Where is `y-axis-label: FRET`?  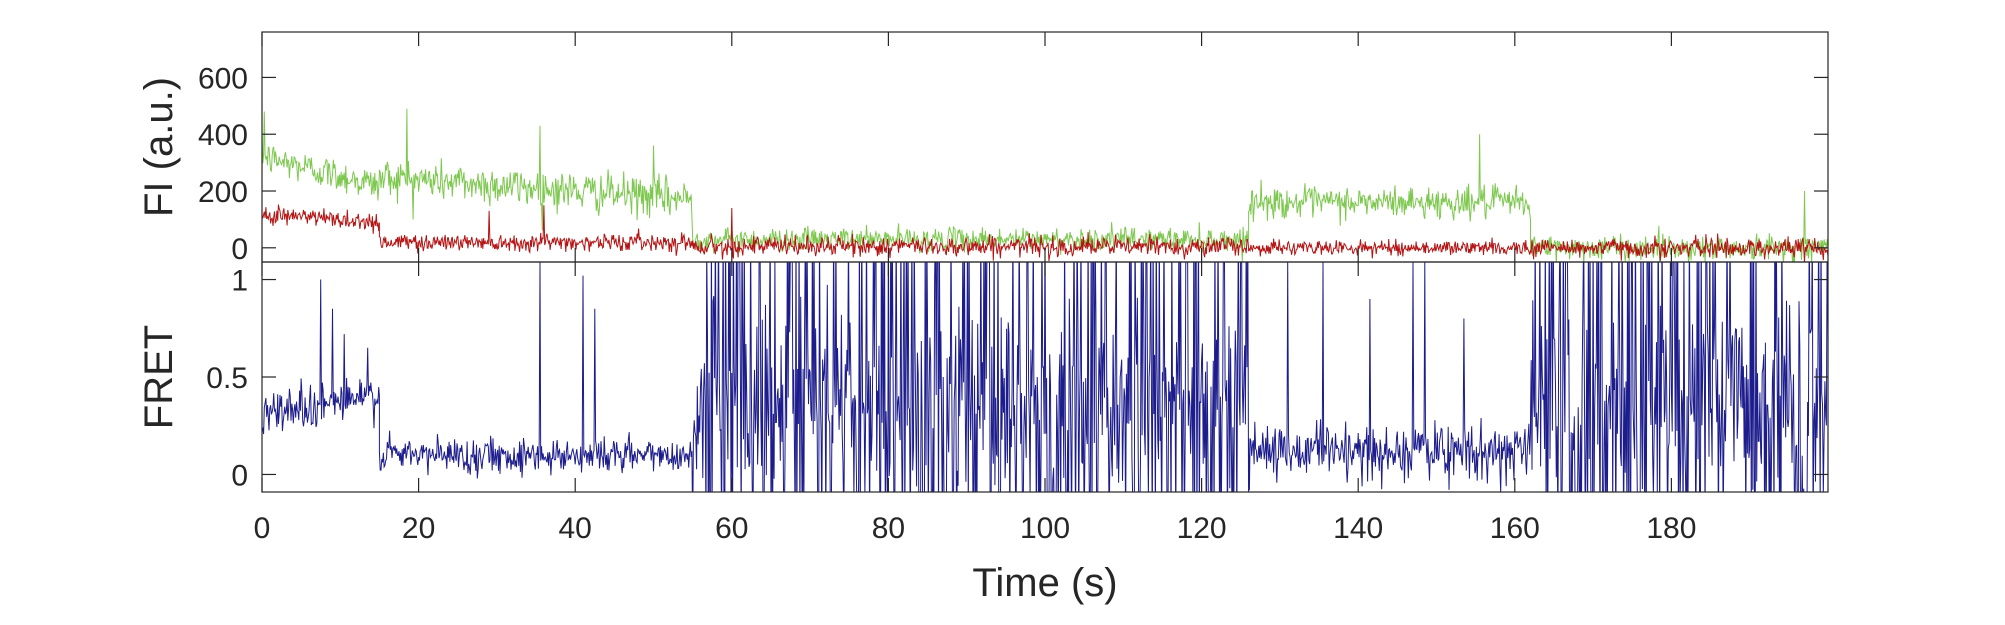
y-axis-label: FRET is located at coordinates (159, 377).